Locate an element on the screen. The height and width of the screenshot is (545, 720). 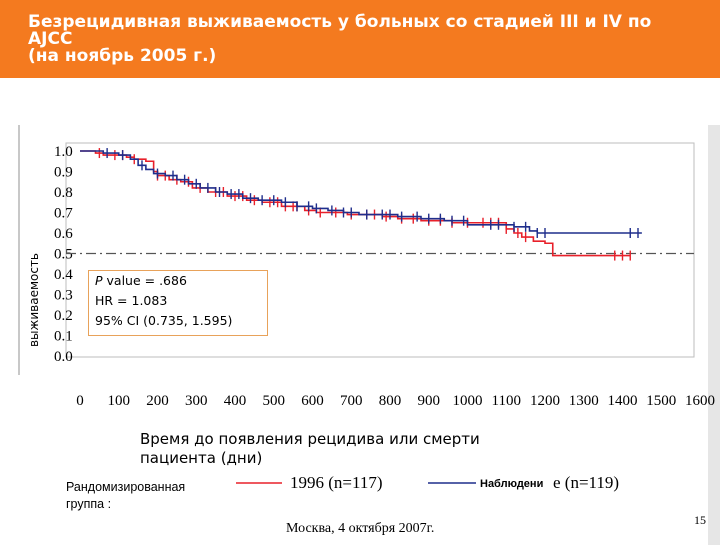
legend-series-2-label: Наблюдени is located at coordinates (512, 484).